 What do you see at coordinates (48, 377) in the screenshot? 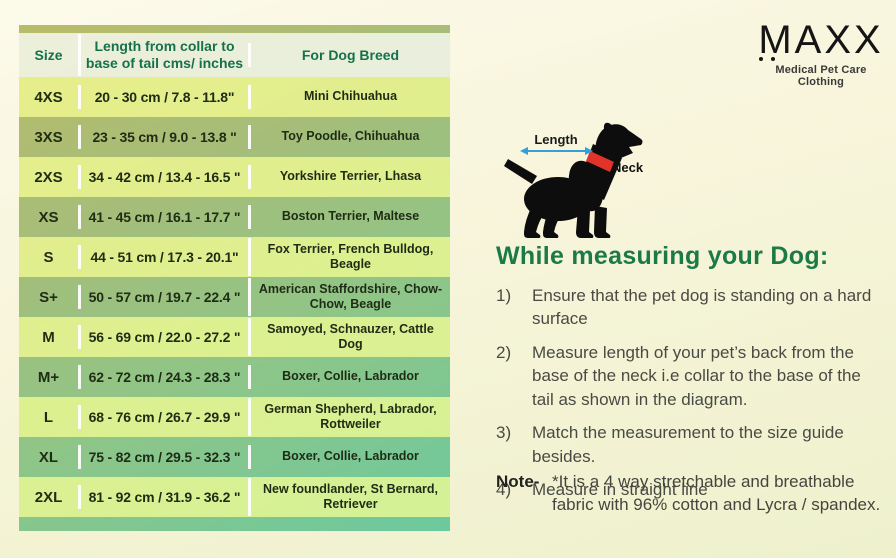
I see `size-cell: M+` at bounding box center [48, 377].